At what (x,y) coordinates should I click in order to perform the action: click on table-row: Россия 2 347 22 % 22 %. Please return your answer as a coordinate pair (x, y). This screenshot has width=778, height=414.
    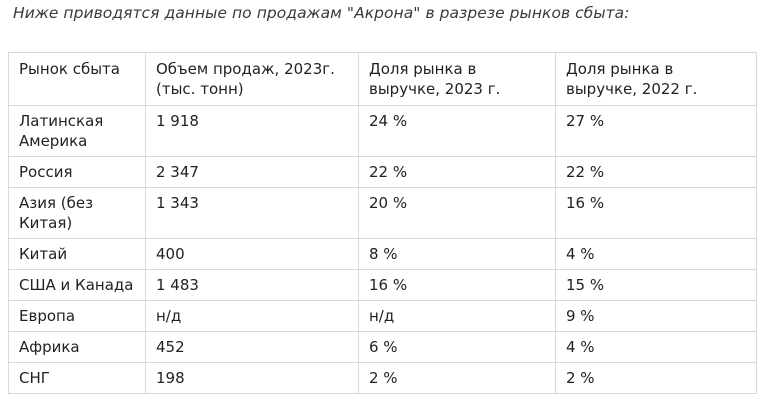
    Looking at the image, I should click on (382, 172).